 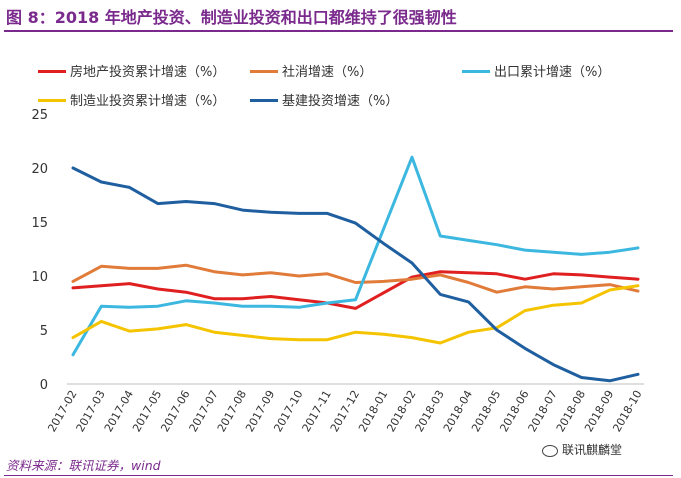 What do you see at coordinates (83, 465) in the screenshot?
I see `source-note: 资料来源：联讯证券，wind` at bounding box center [83, 465].